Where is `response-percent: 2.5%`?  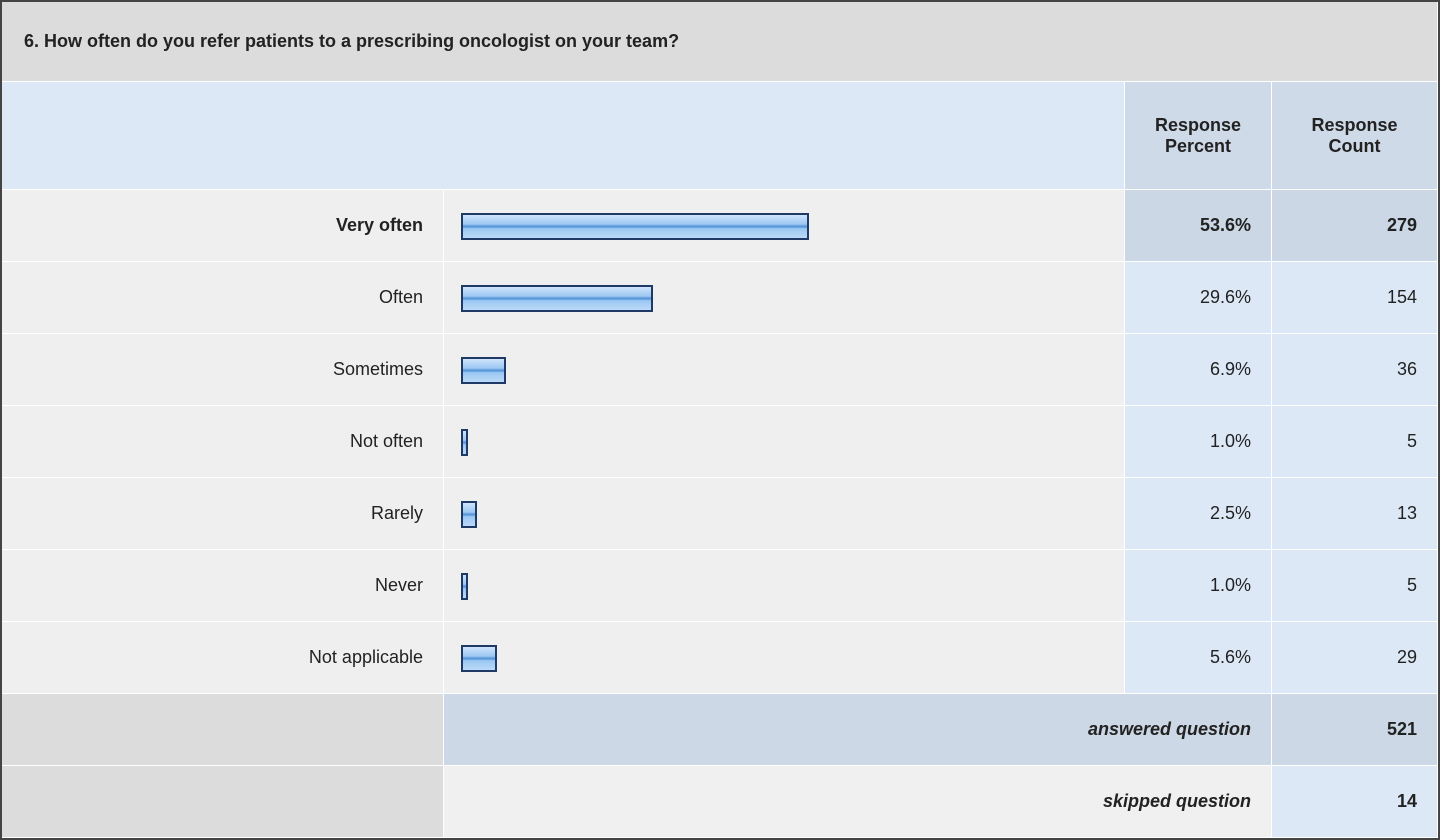 response-percent: 2.5% is located at coordinates (1198, 514).